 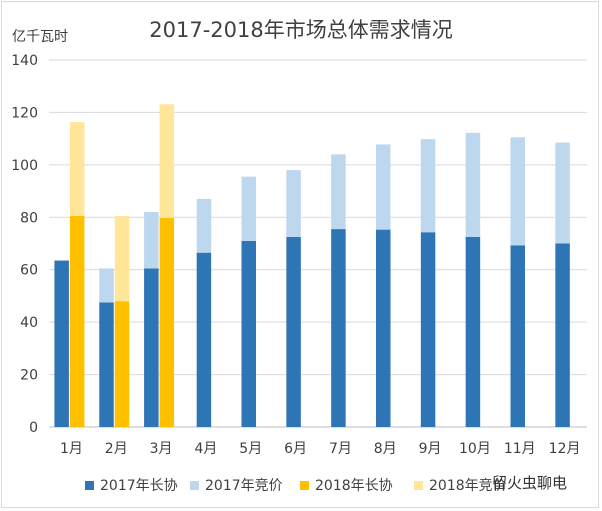 What do you see at coordinates (167, 322) in the screenshot?
I see `bar-2018年长协-3月` at bounding box center [167, 322].